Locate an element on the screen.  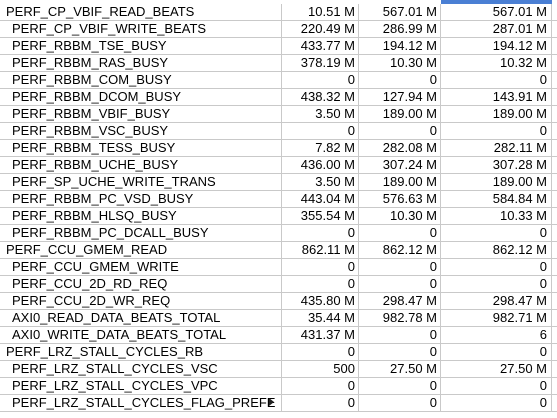
cell-value-2: 307.24 M is located at coordinates (400, 165).